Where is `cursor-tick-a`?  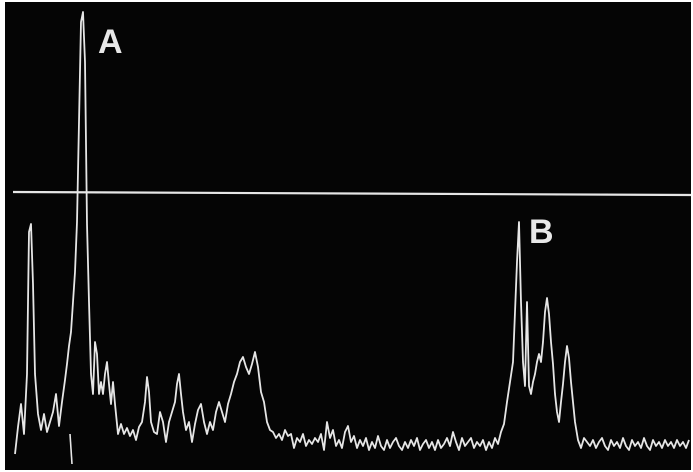 cursor-tick-a is located at coordinates (71, 449).